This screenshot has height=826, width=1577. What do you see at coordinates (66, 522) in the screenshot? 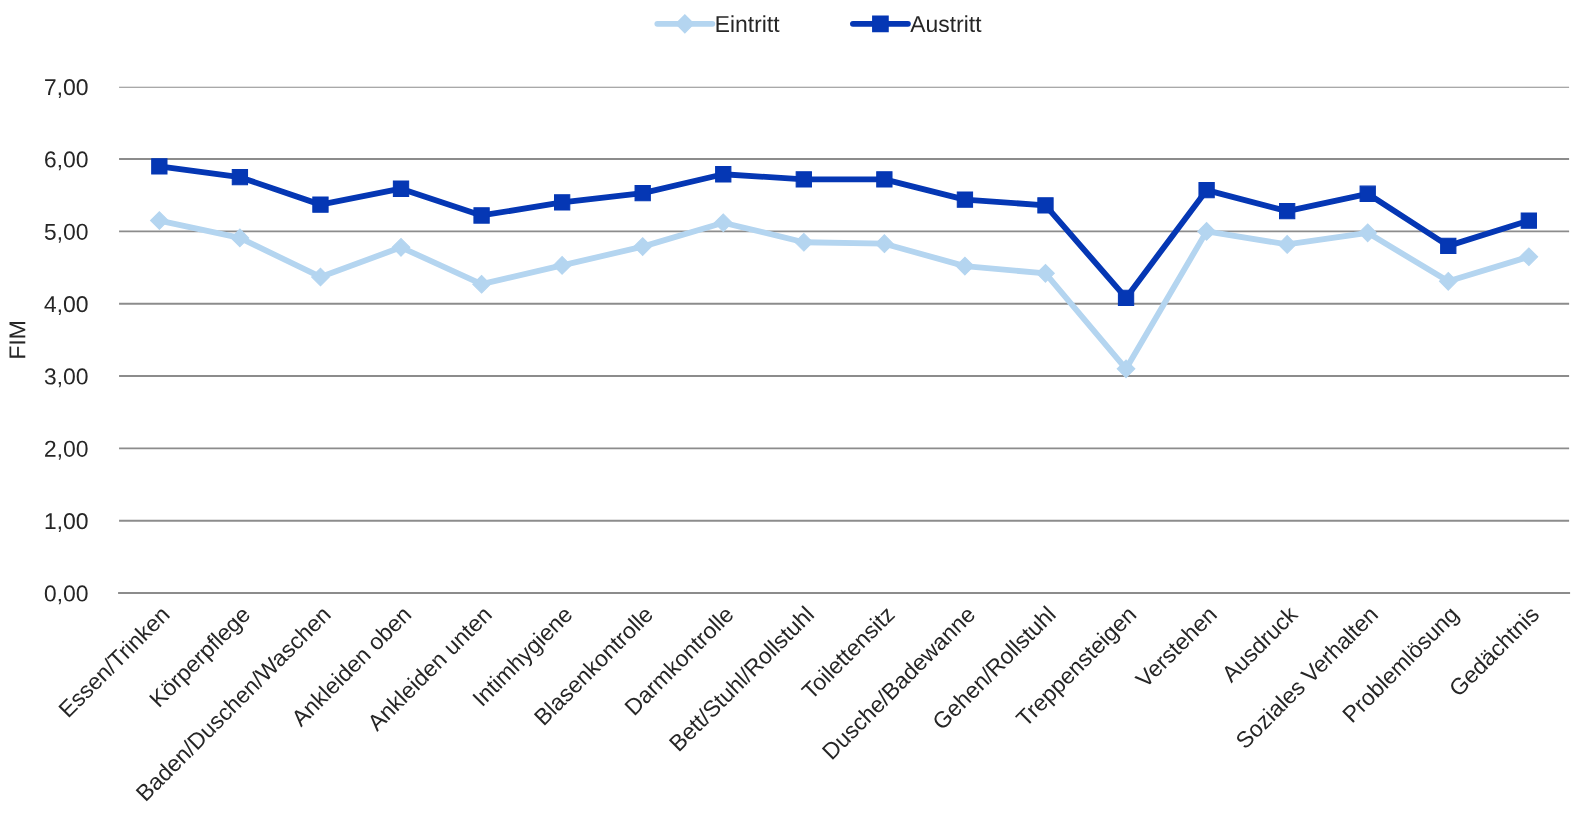
I see `y-tick-label: 1,00` at bounding box center [66, 522].